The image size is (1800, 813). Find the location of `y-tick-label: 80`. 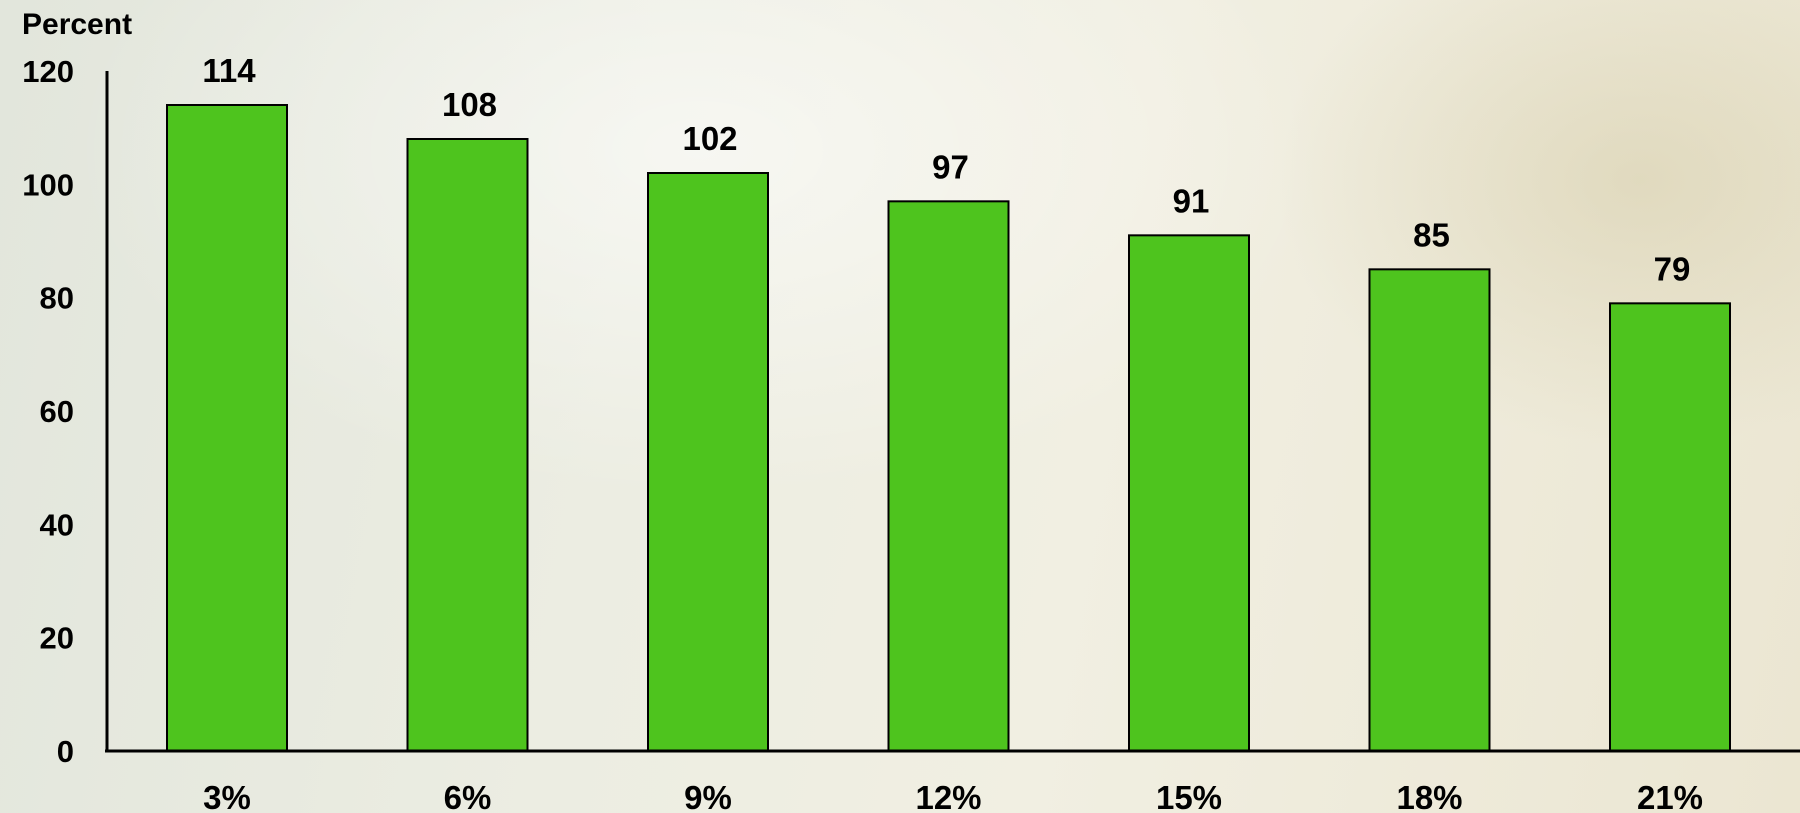

y-tick-label: 80 is located at coordinates (57, 298).